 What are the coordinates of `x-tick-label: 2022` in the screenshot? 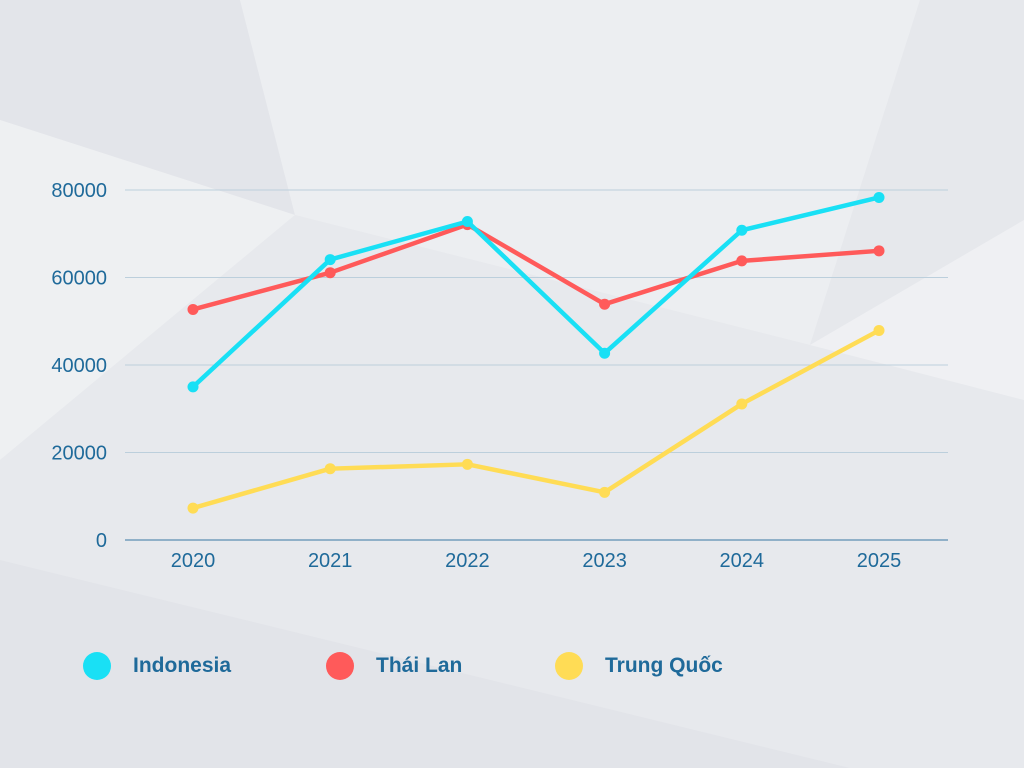 It's located at (467, 561).